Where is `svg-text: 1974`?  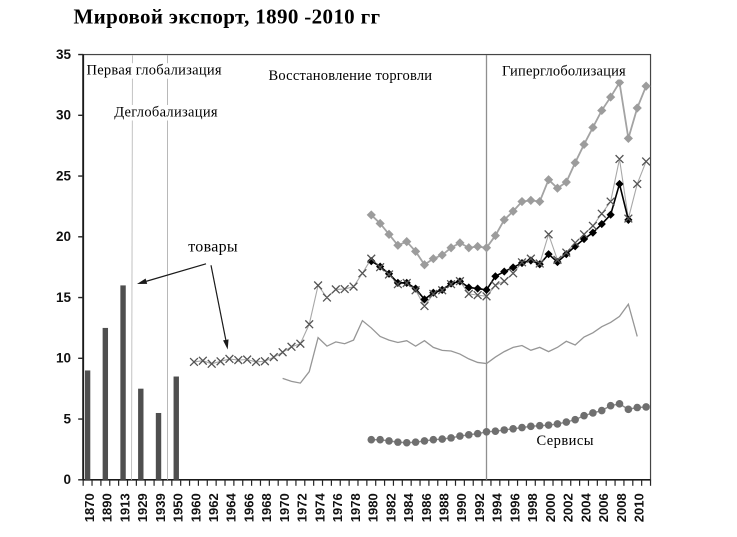
svg-text: 1974 is located at coordinates (319, 508).